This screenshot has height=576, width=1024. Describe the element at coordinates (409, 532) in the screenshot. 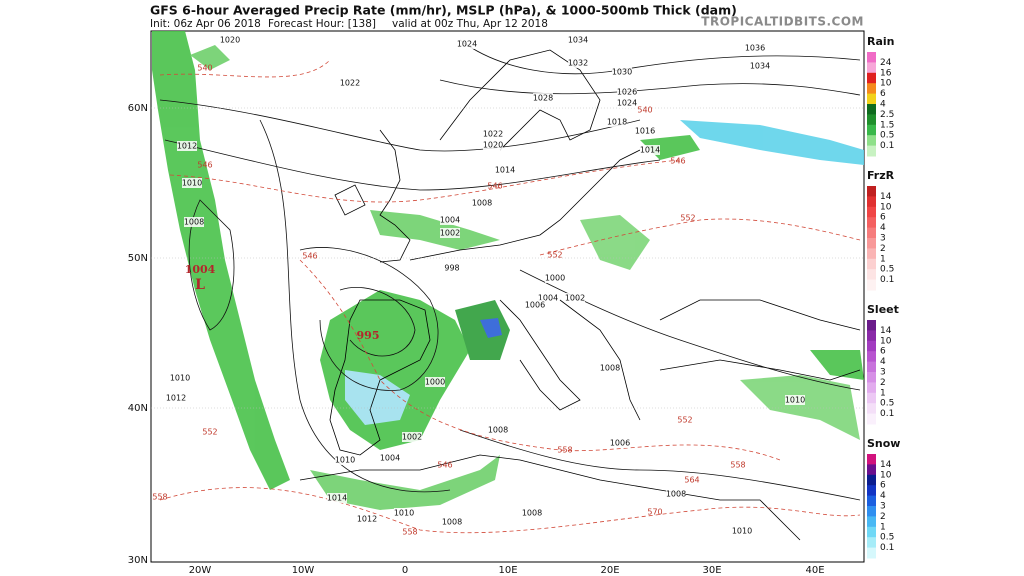

I see `thickness-label: 558` at that location.